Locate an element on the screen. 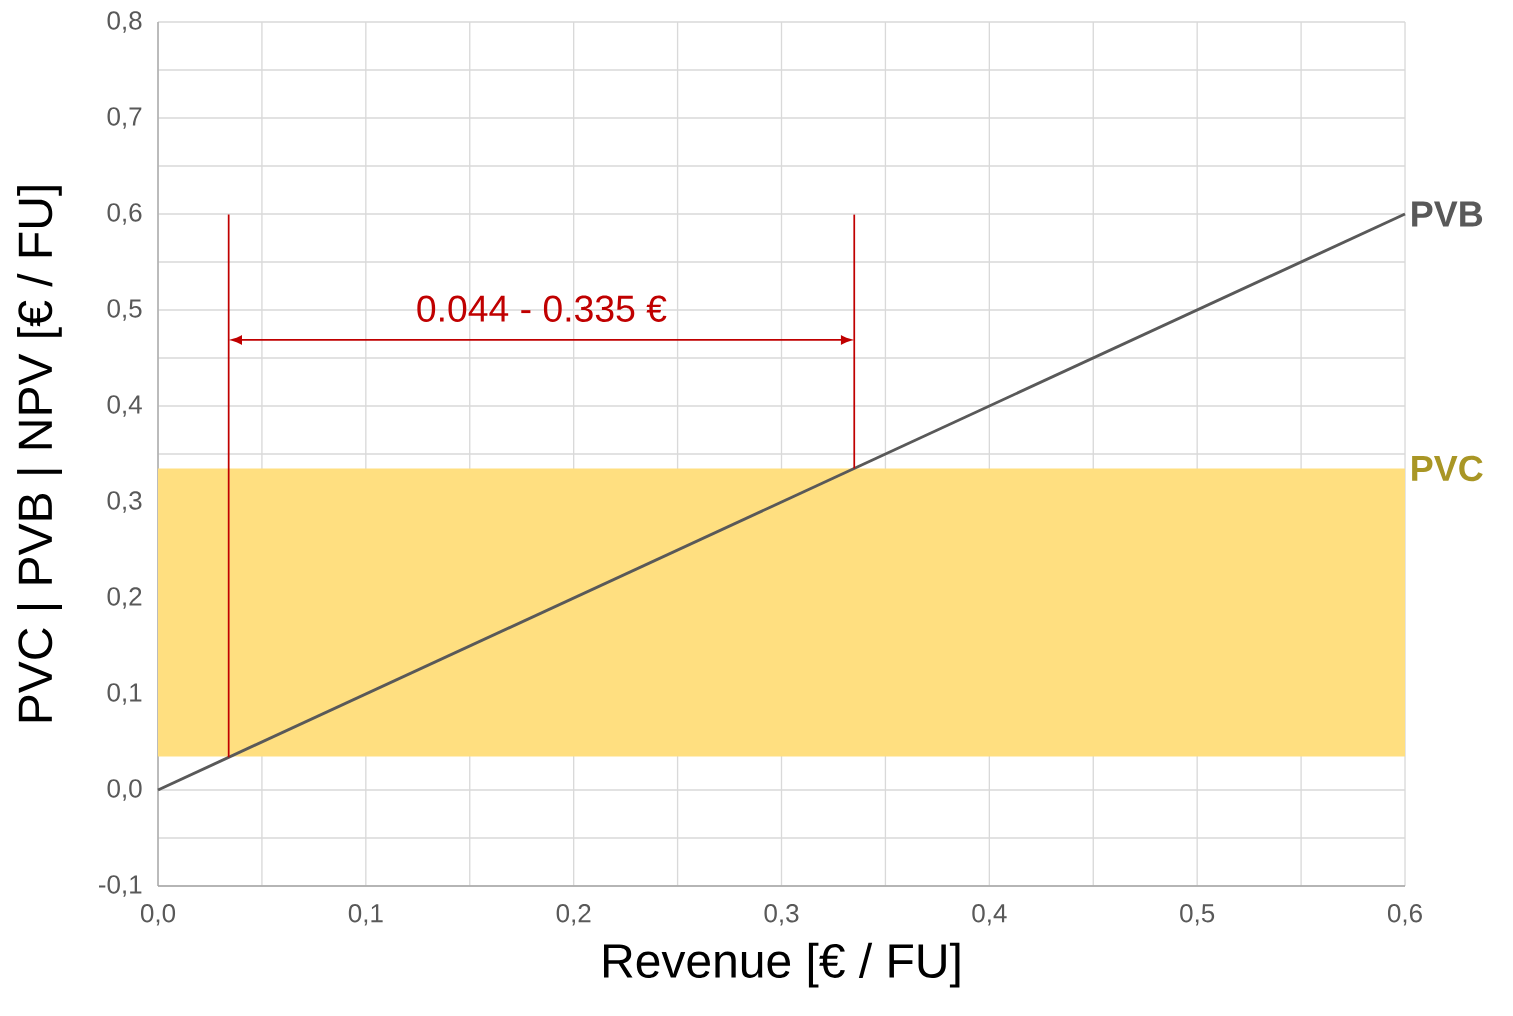  x-tick-label: 0,6 is located at coordinates (1404, 915).